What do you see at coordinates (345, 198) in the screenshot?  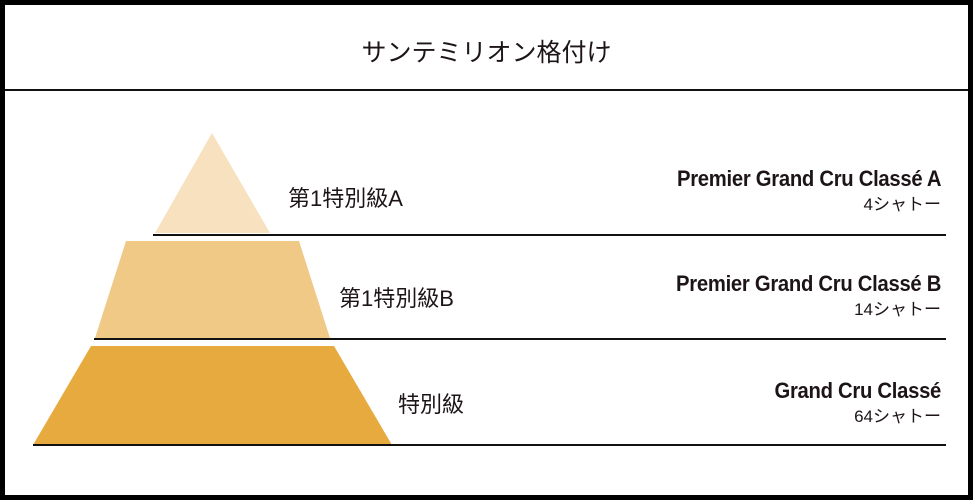 I see `tier-1-jp-label: 第1特別級A` at bounding box center [345, 198].